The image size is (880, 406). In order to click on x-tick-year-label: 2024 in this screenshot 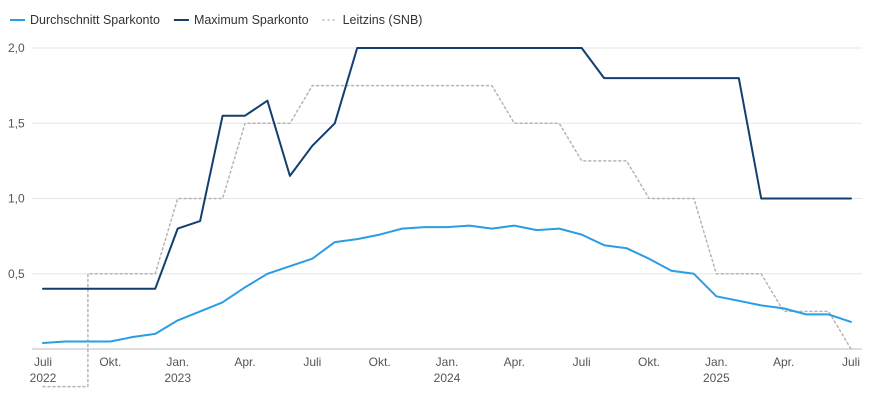, I will do `click(447, 378)`.